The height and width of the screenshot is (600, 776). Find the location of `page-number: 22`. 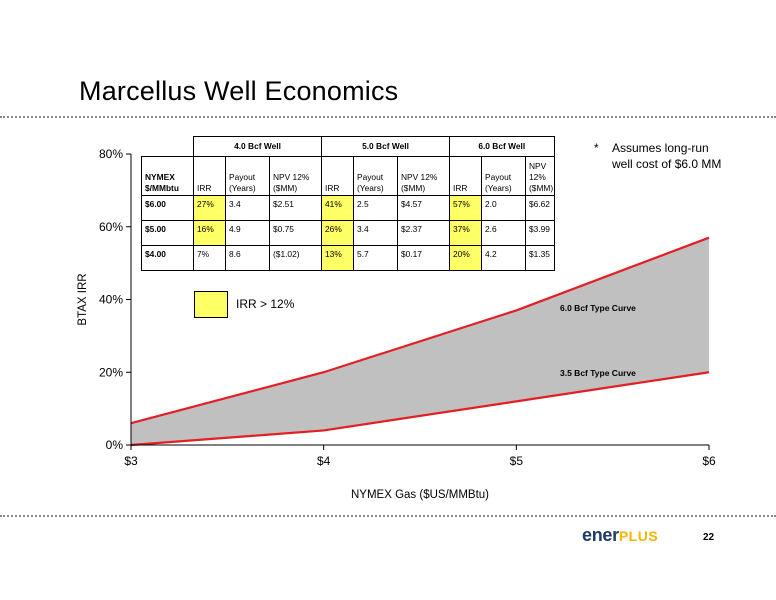

page-number: 22 is located at coordinates (709, 537).